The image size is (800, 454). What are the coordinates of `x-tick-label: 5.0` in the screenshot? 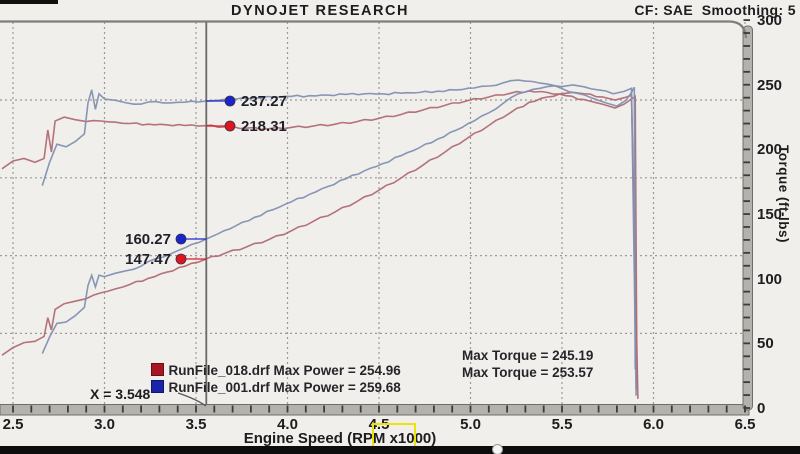 It's located at (470, 424).